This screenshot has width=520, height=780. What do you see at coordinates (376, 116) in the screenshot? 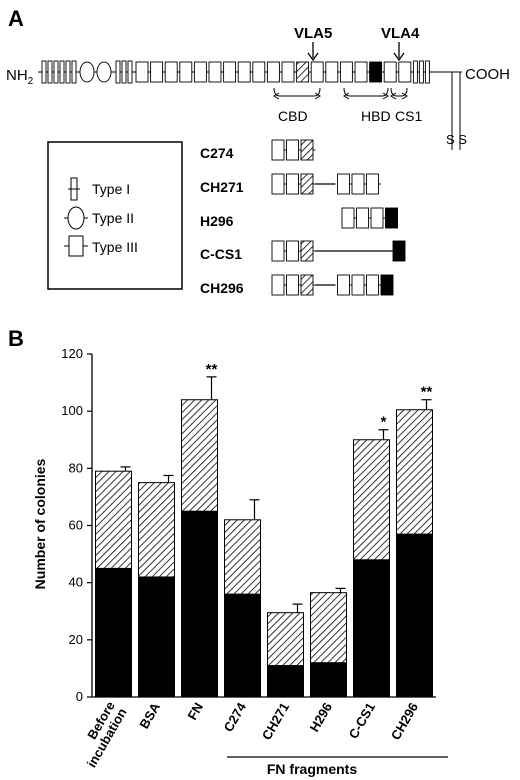
I see `hbd-label: HBD` at bounding box center [376, 116].